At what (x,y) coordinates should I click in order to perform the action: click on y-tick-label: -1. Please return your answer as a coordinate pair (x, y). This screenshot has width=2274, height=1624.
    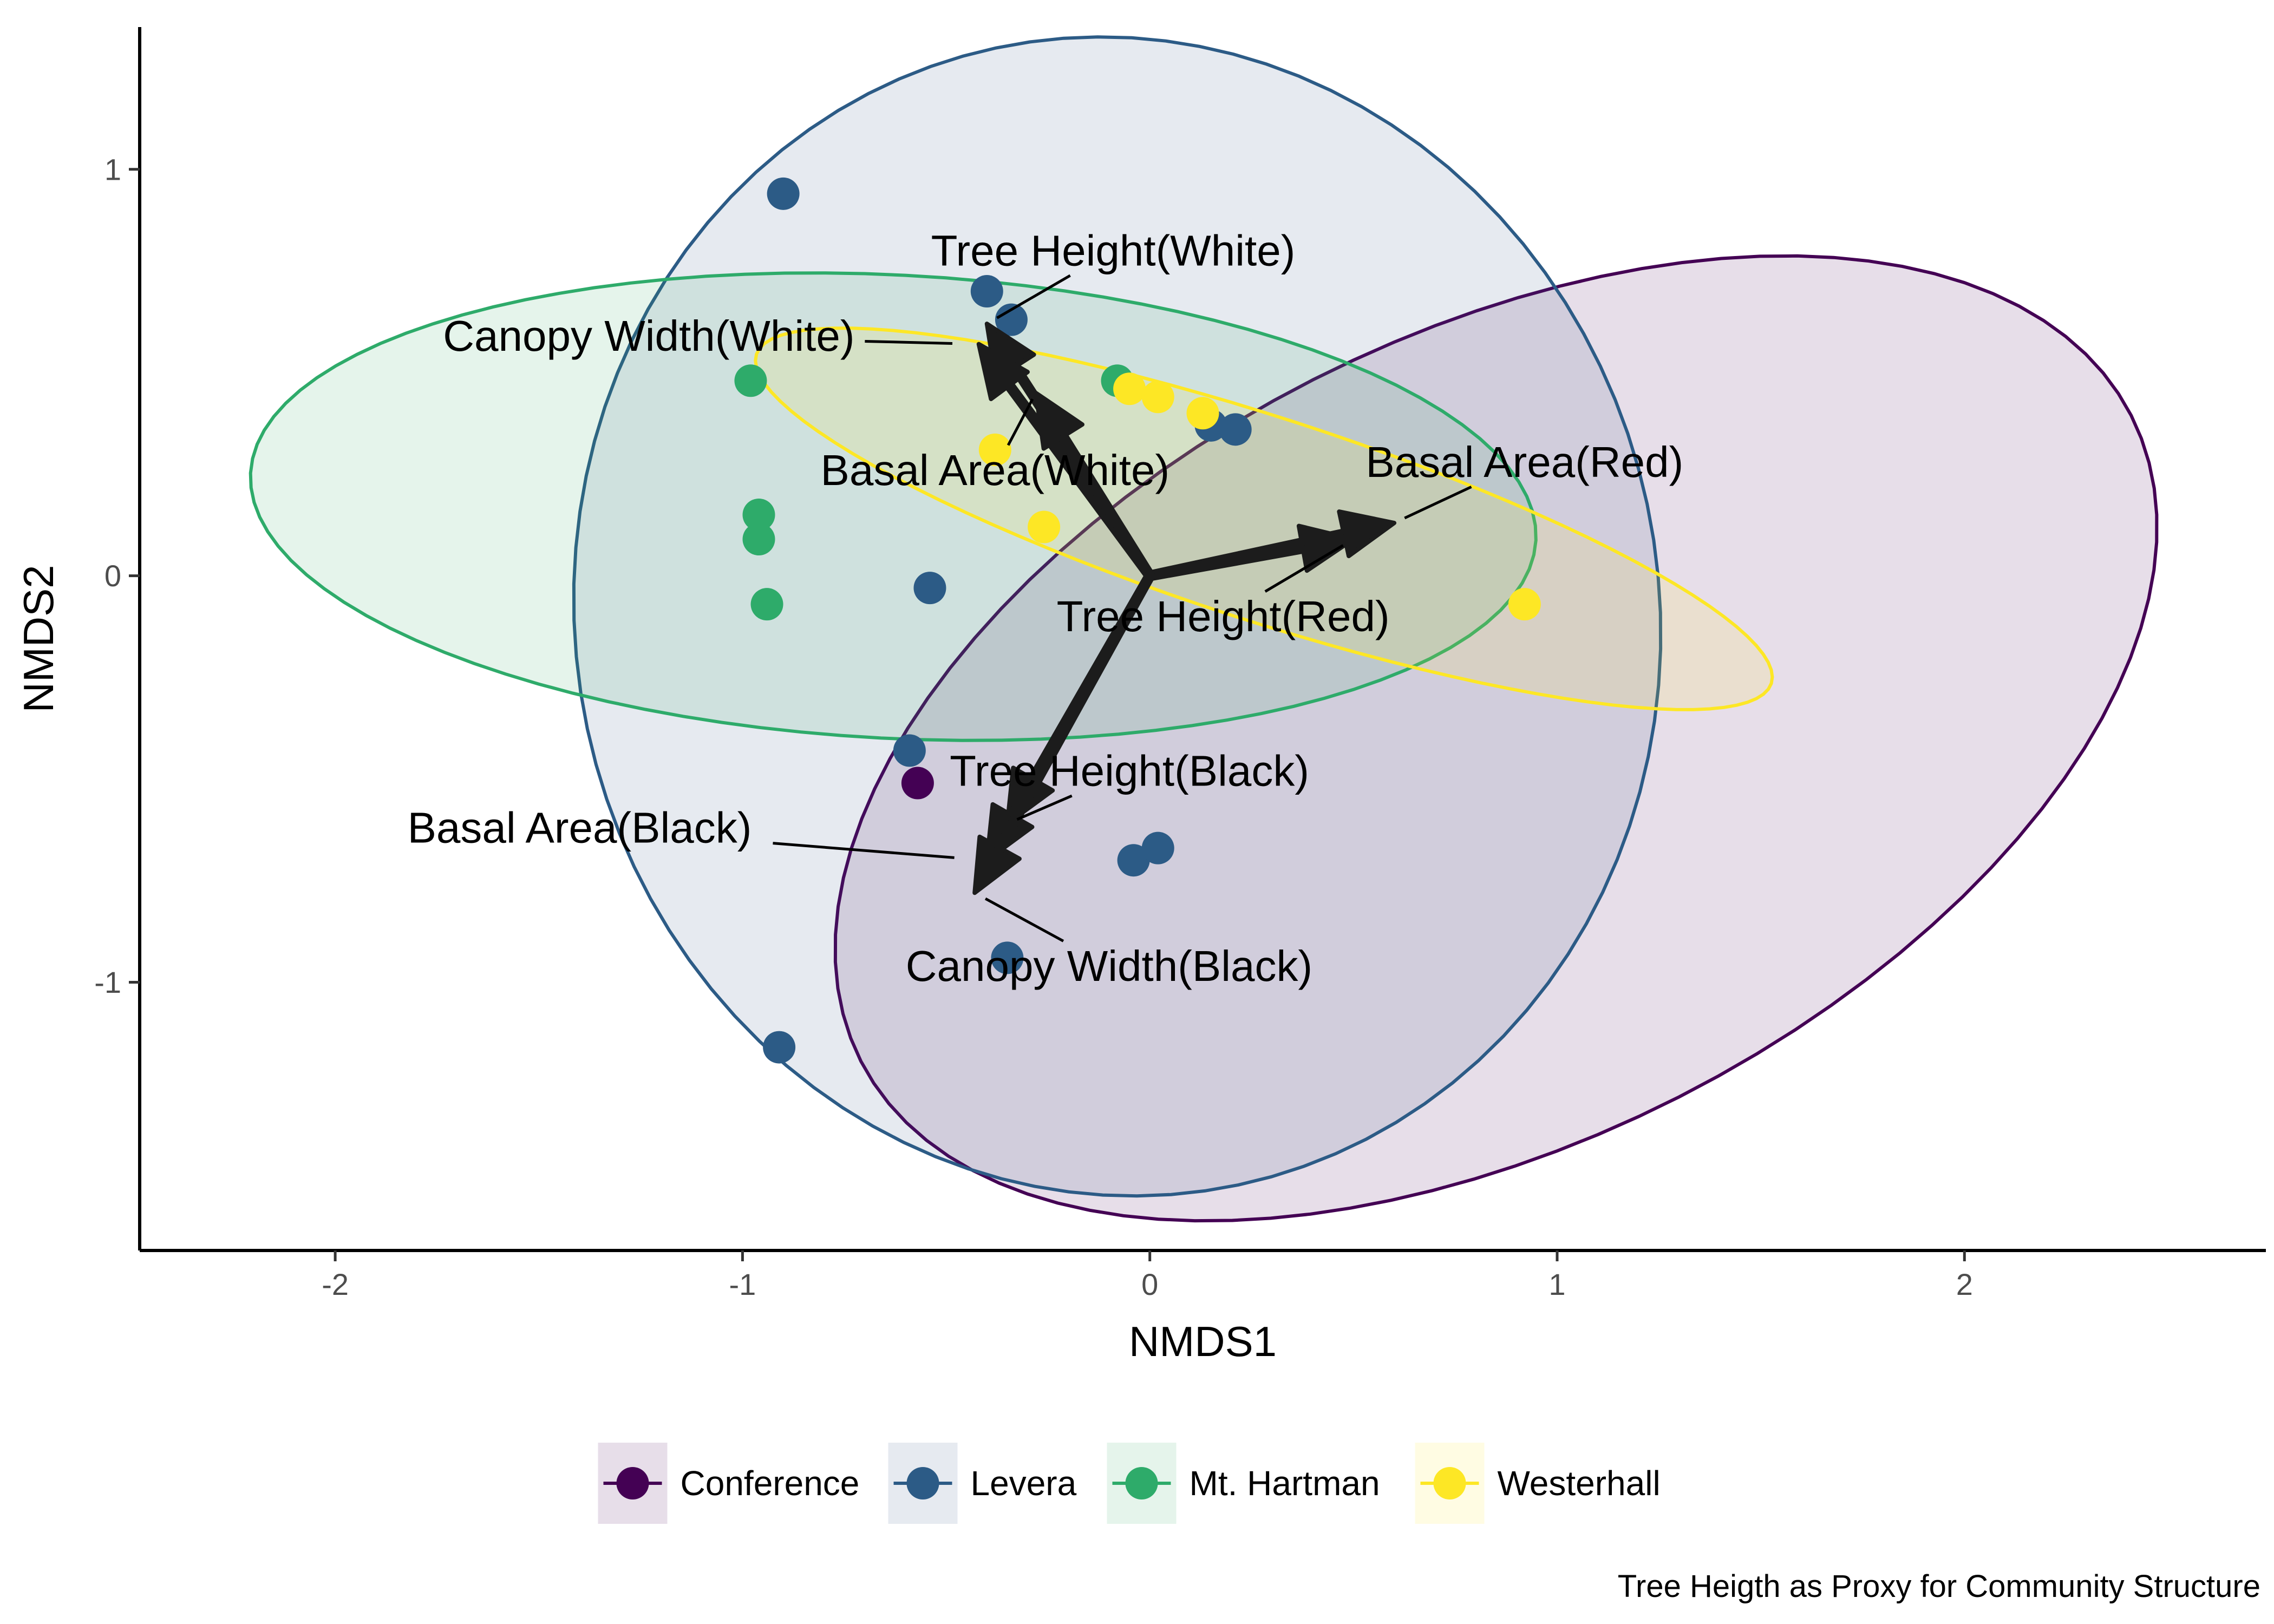
    Looking at the image, I should click on (108, 982).